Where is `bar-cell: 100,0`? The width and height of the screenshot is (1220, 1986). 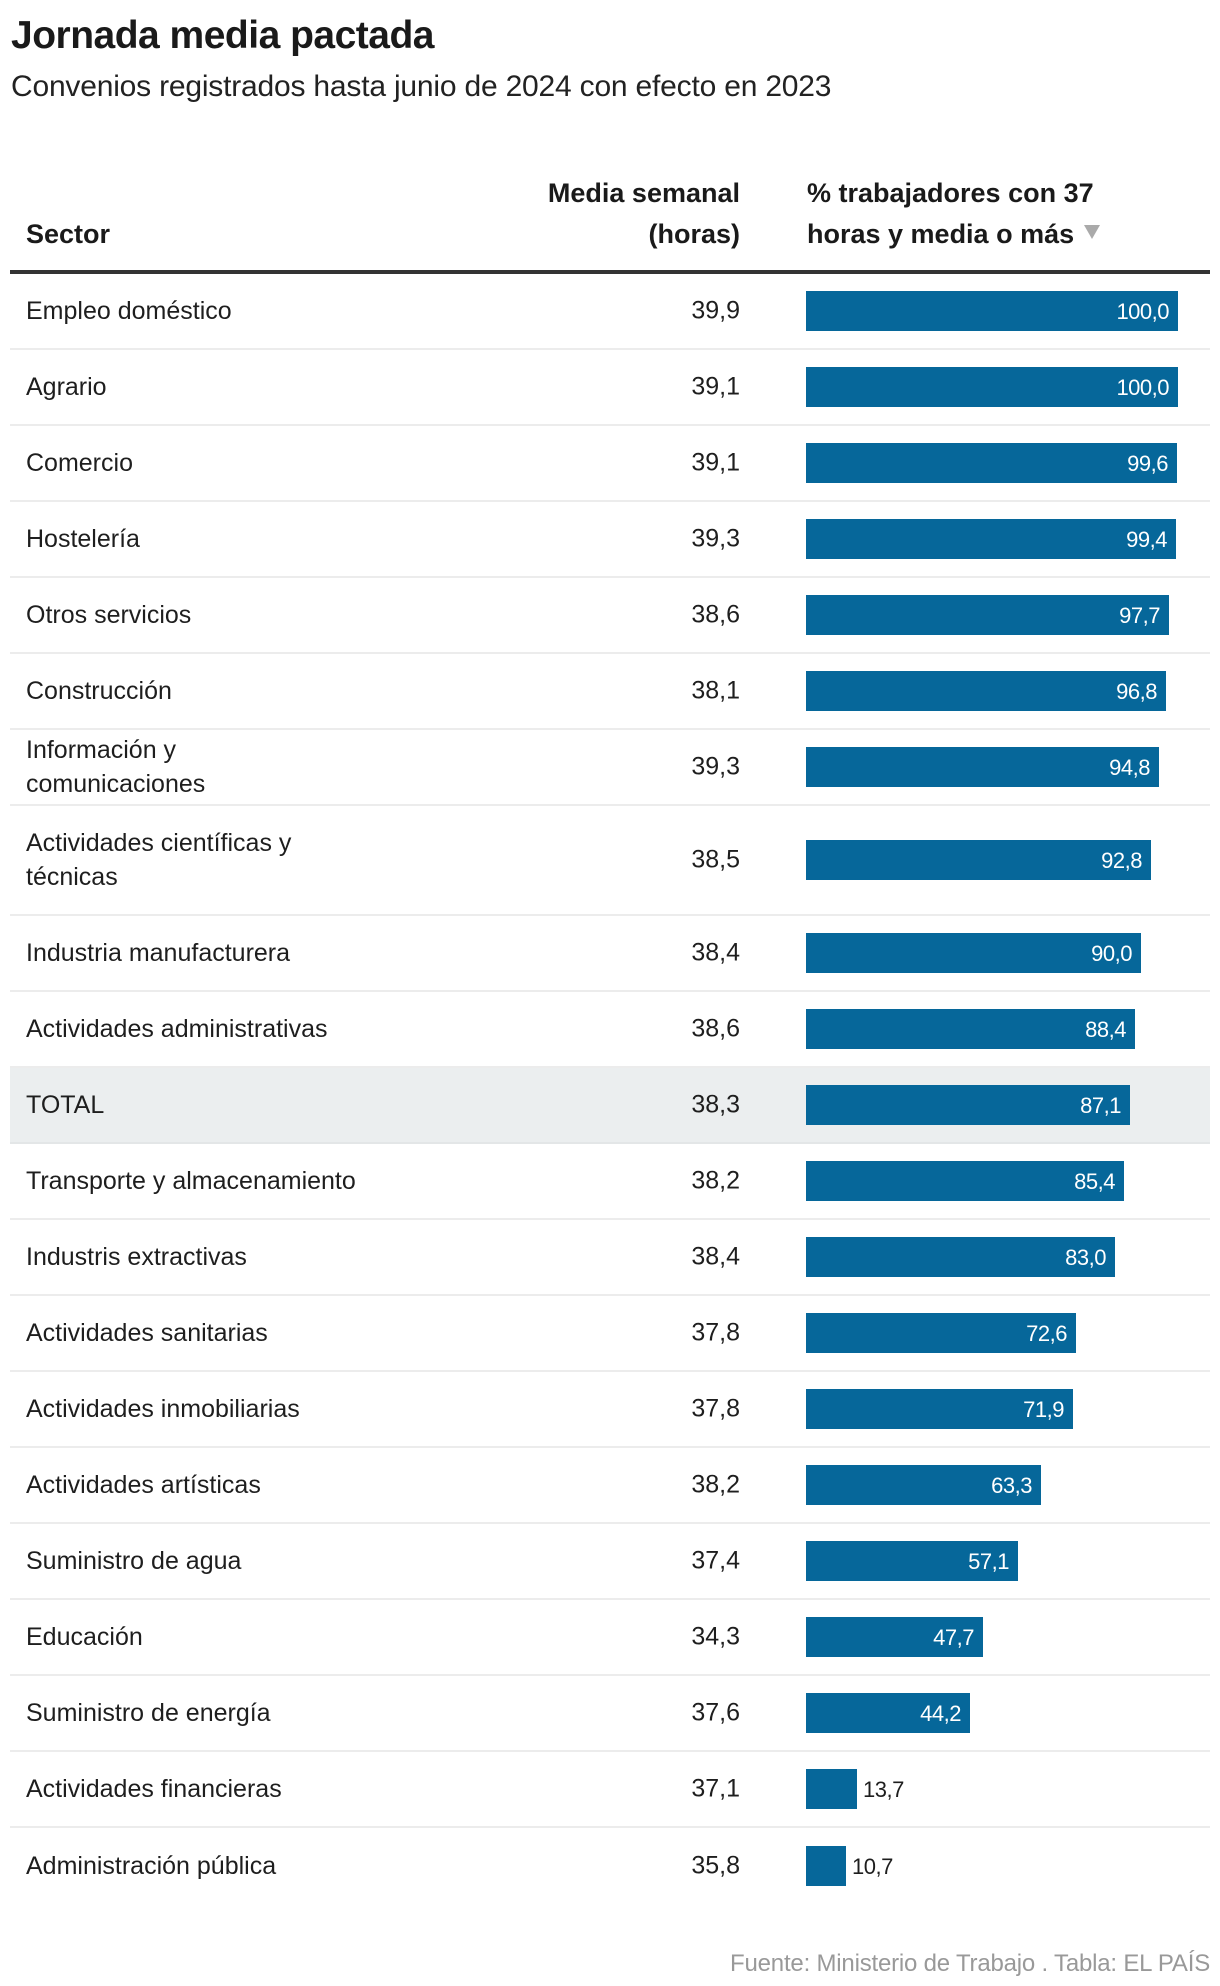 bar-cell: 100,0 is located at coordinates (1006, 311).